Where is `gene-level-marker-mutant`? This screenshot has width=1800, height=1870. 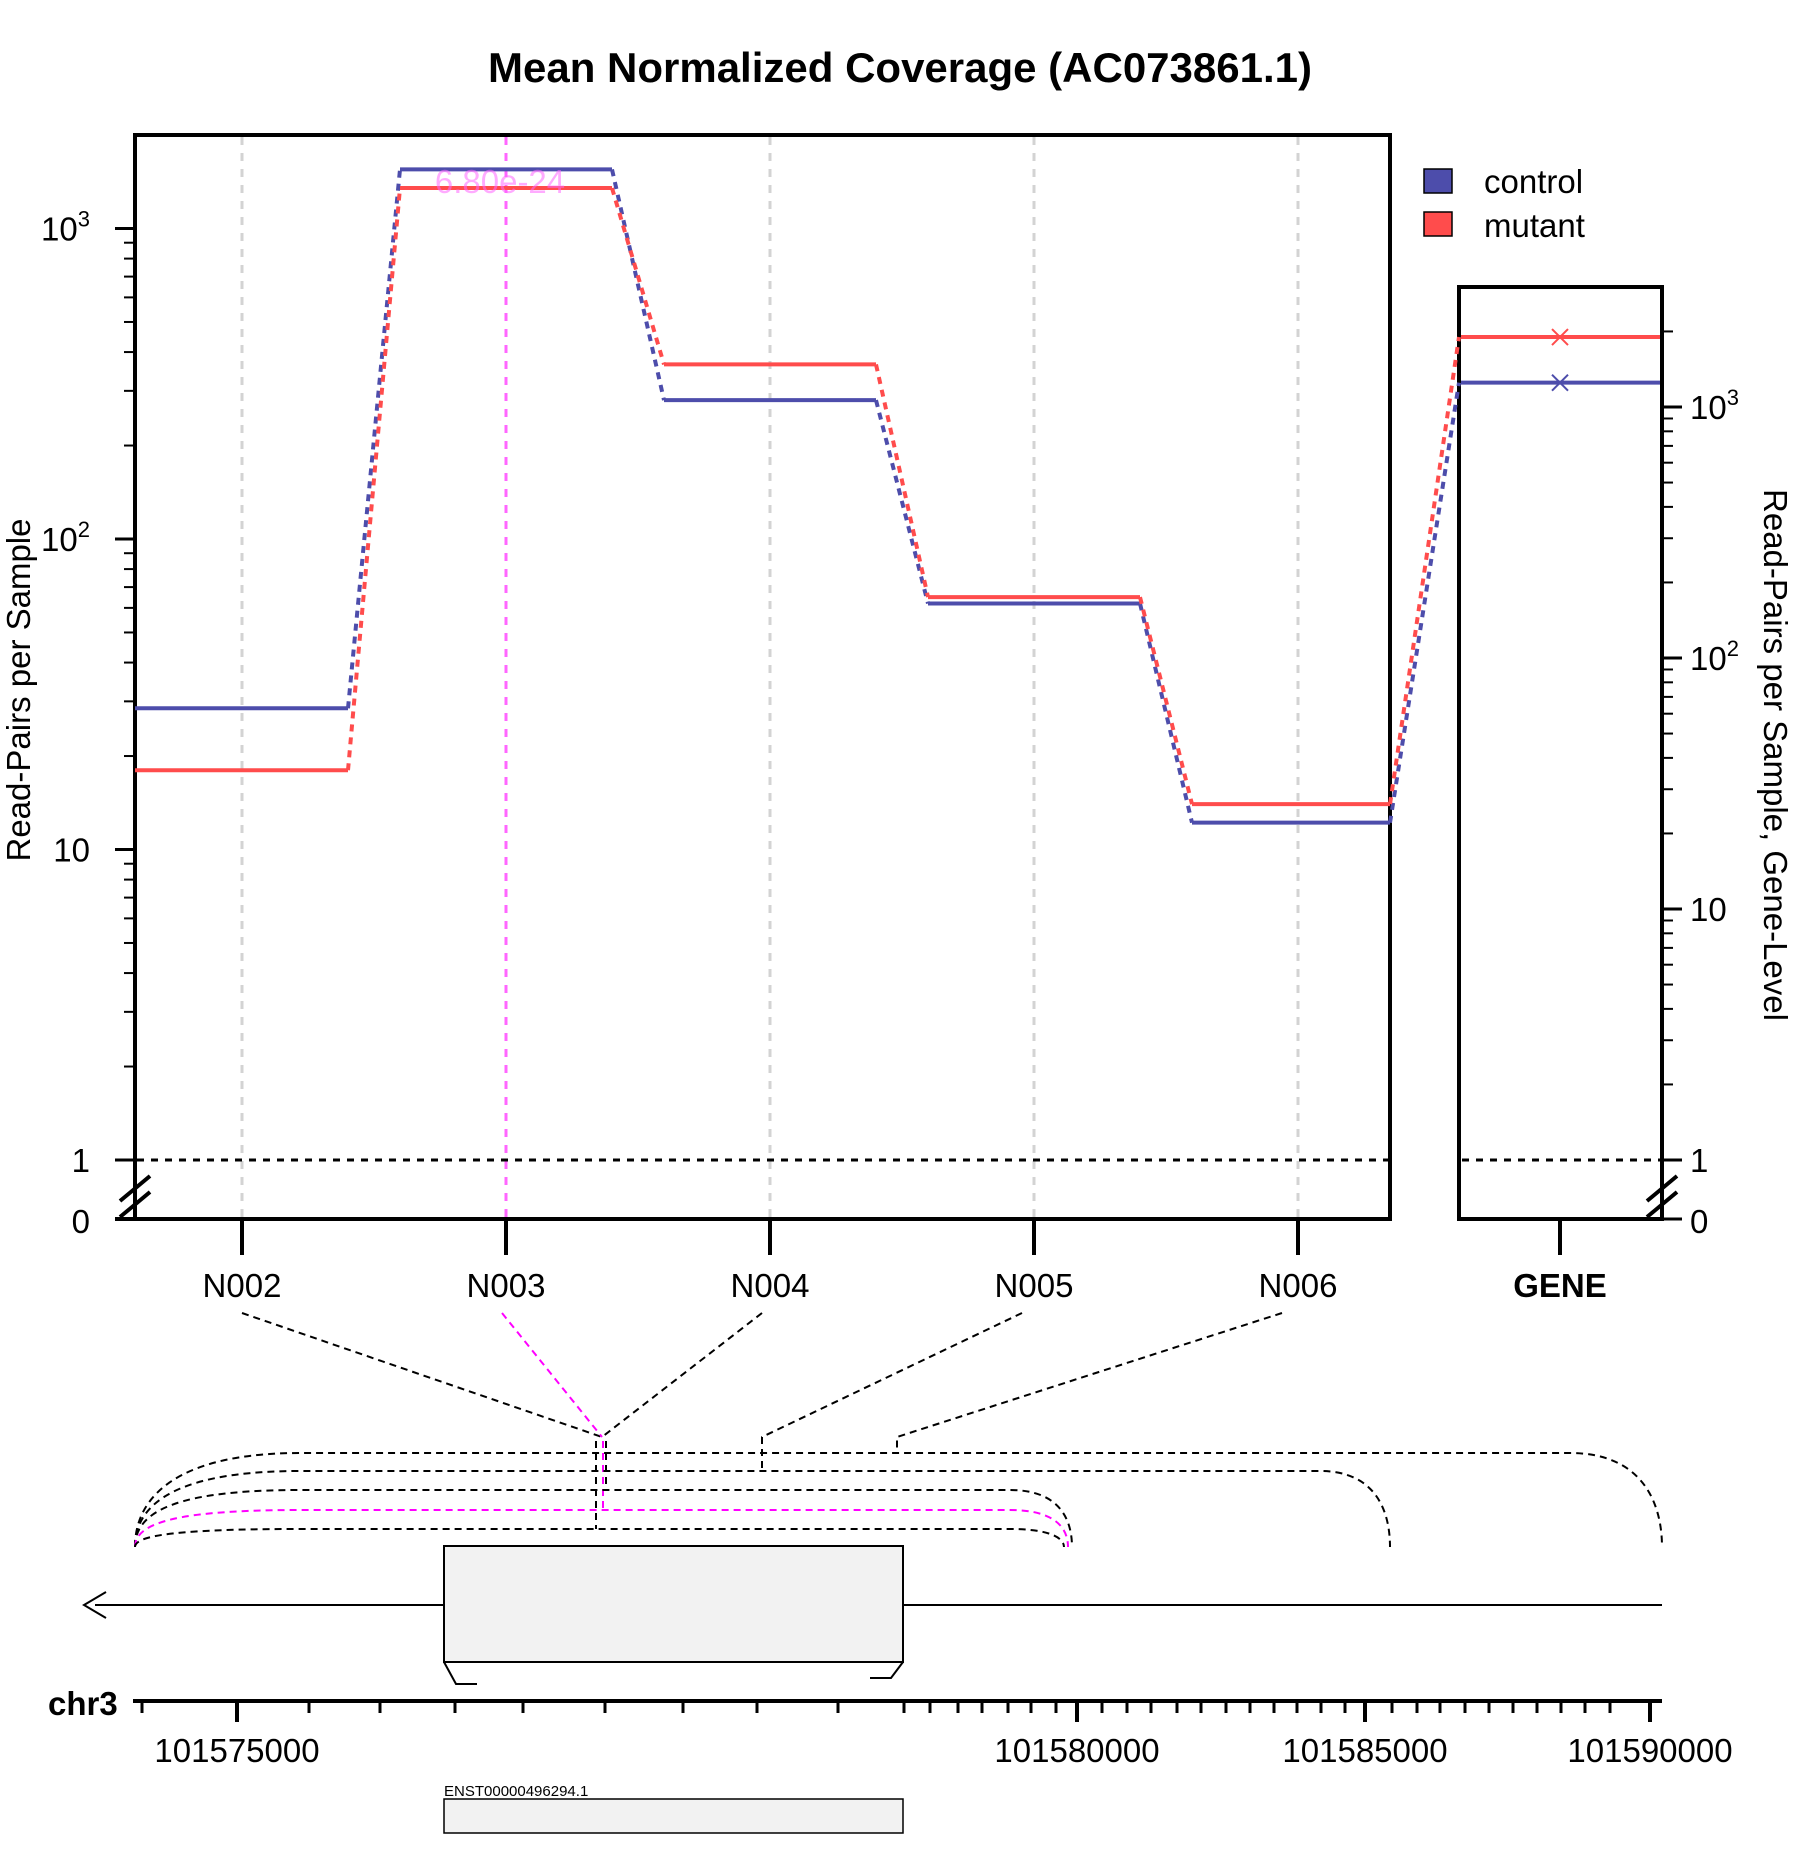 gene-level-marker-mutant is located at coordinates (1560, 337).